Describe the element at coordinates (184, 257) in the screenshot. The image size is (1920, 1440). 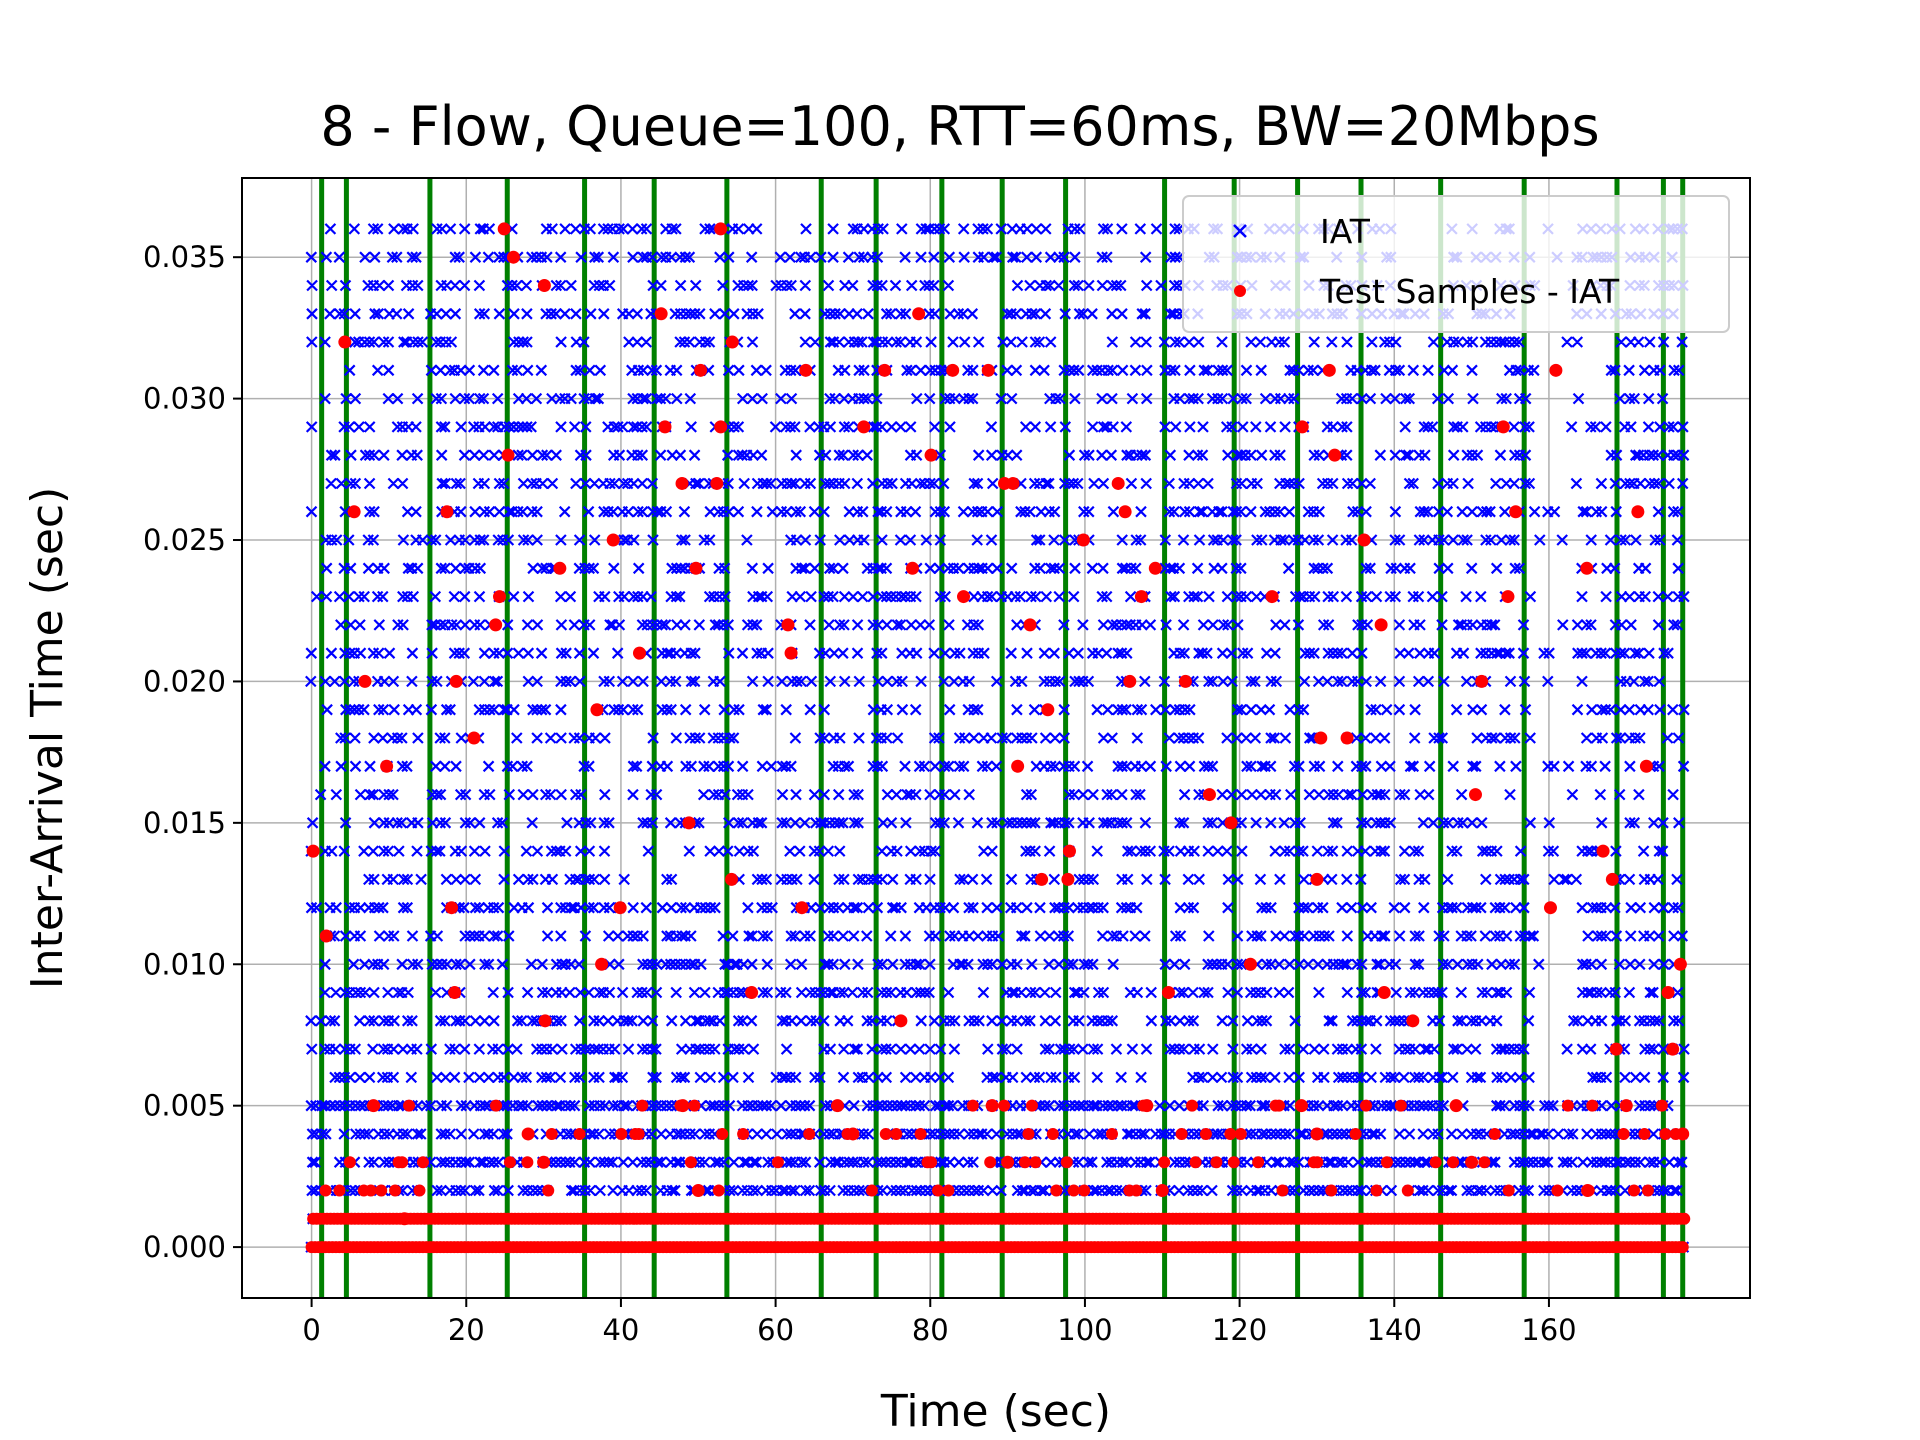
I see `y-tick-label: 0.035` at that location.